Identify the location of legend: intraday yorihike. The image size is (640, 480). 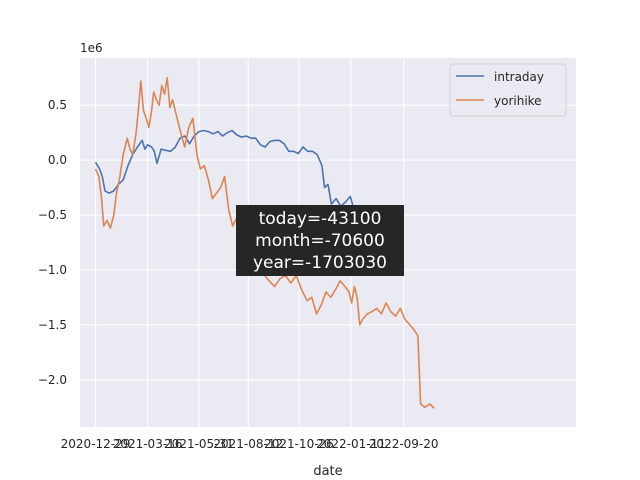
(508, 90).